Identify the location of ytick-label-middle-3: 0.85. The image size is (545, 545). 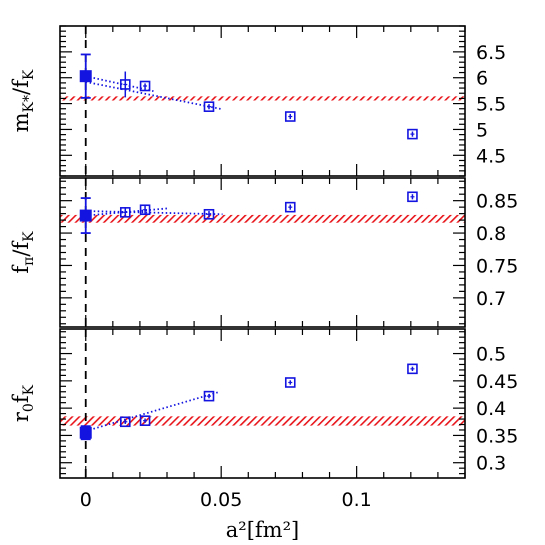
(497, 202).